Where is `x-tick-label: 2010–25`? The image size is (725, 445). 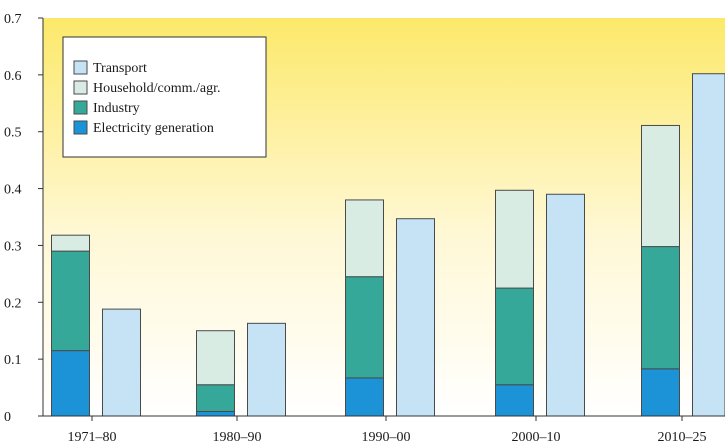 x-tick-label: 2010–25 is located at coordinates (682, 437).